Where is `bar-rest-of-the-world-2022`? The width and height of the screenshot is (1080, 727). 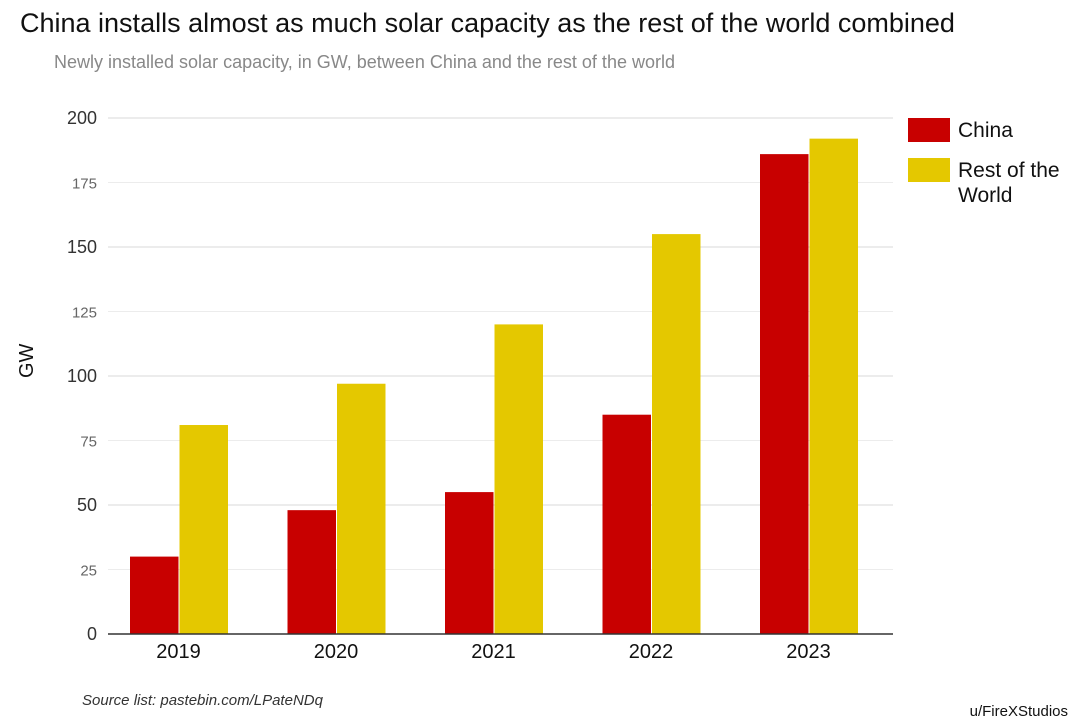
bar-rest-of-the-world-2022 is located at coordinates (676, 434).